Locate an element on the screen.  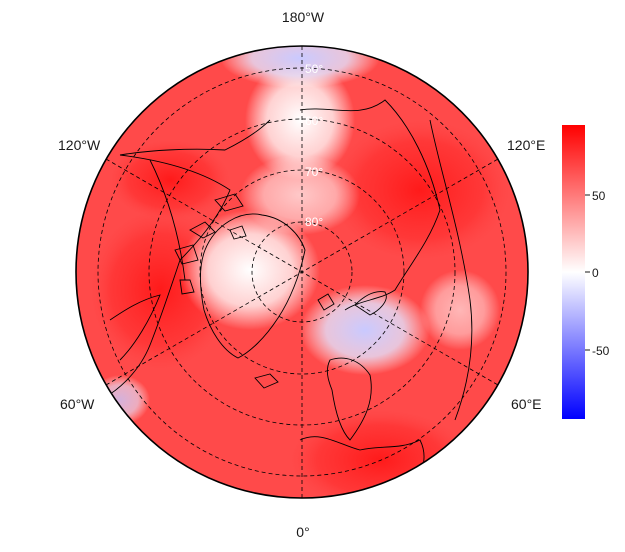
colorbar-tick-neg50: -50 is located at coordinates (601, 351).